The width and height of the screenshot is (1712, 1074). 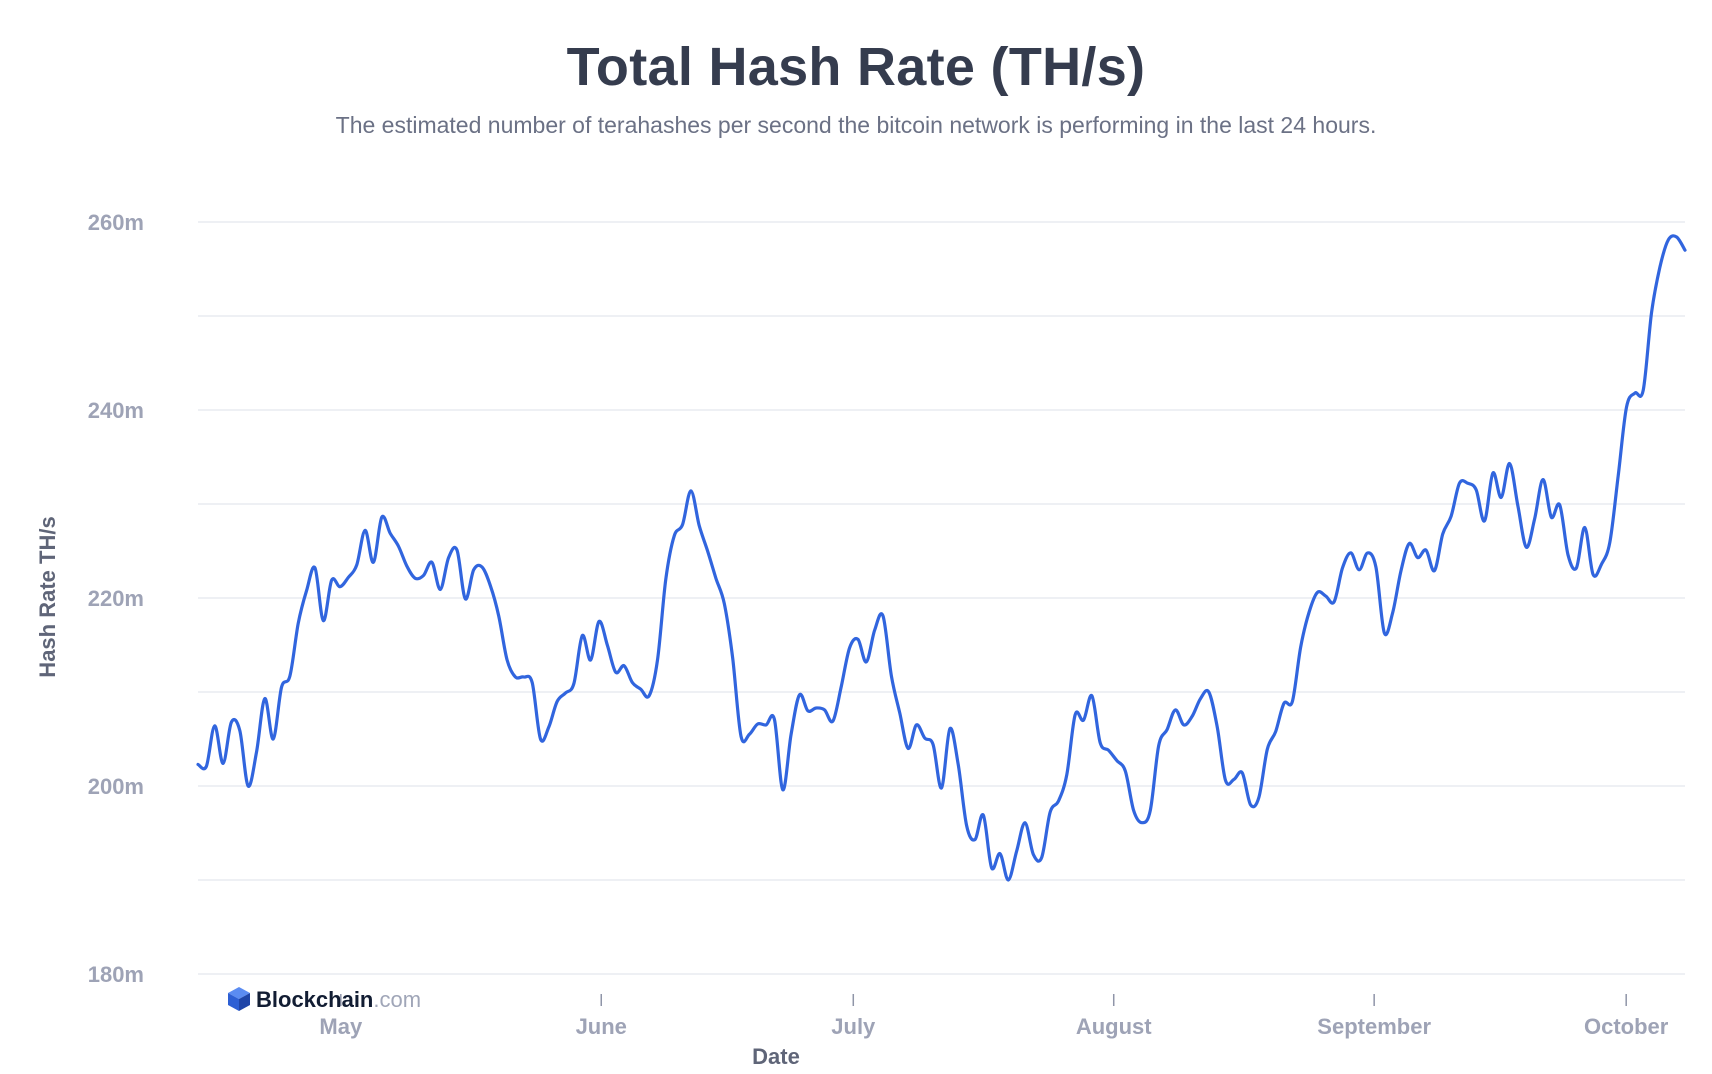 I want to click on y-tick-label: 220m, so click(x=116, y=598).